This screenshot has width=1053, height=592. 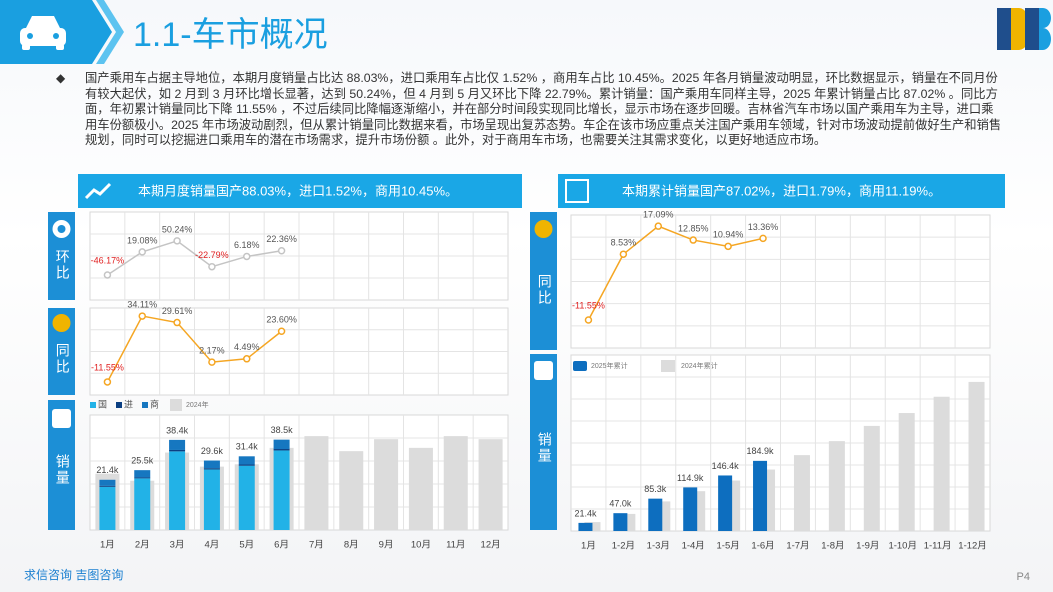 What do you see at coordinates (246, 545) in the screenshot?
I see `x-tick-label: 5月` at bounding box center [246, 545].